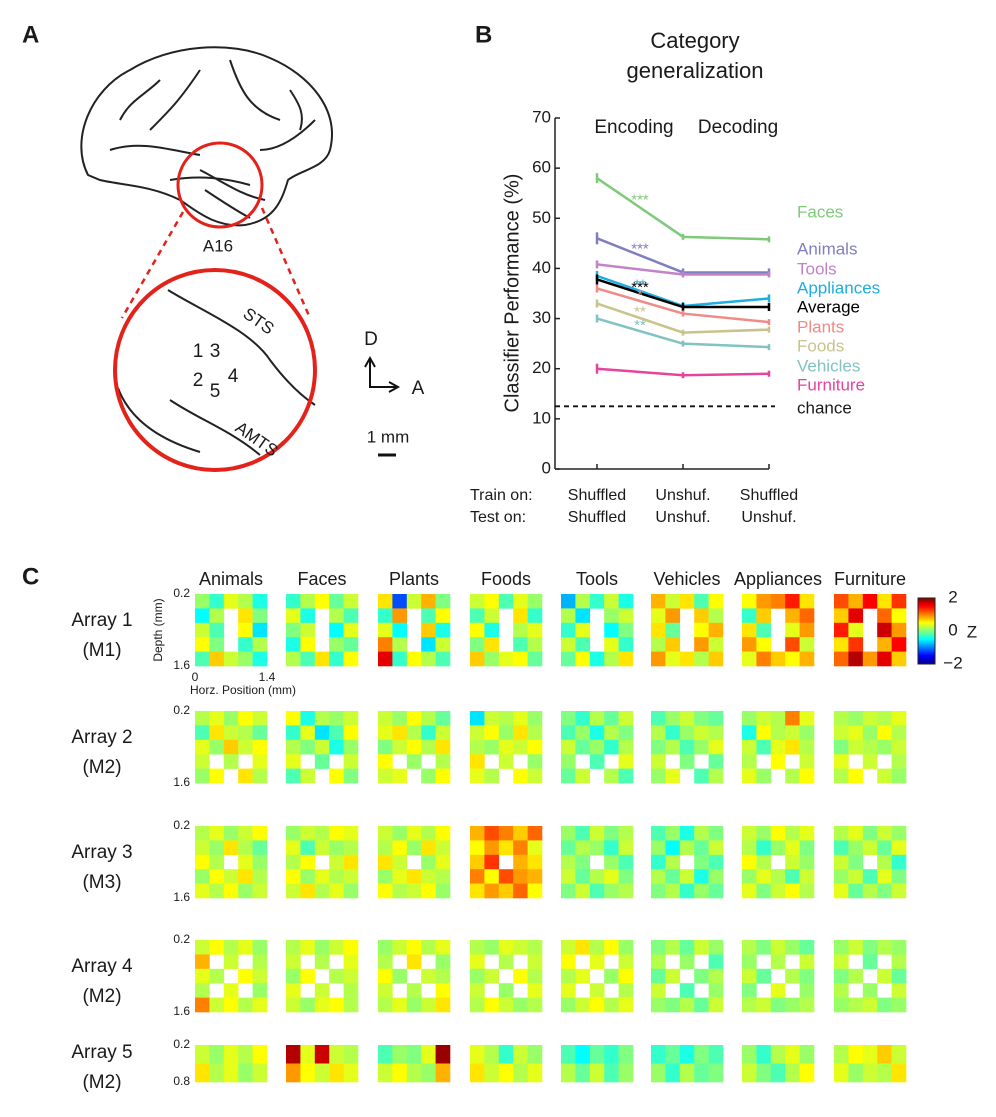 The width and height of the screenshot is (996, 1117). I want to click on legend-label: Plants, so click(820, 326).